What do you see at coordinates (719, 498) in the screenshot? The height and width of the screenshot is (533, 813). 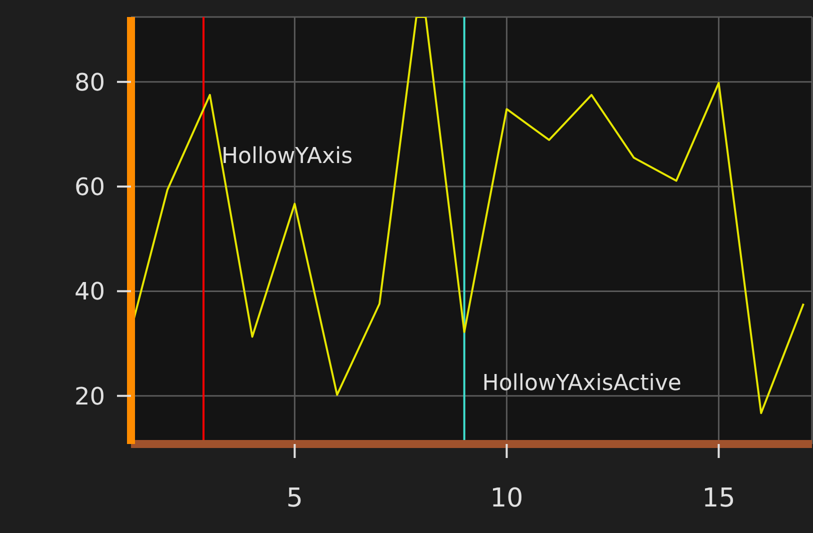 I see `x-tick-label: 15` at bounding box center [719, 498].